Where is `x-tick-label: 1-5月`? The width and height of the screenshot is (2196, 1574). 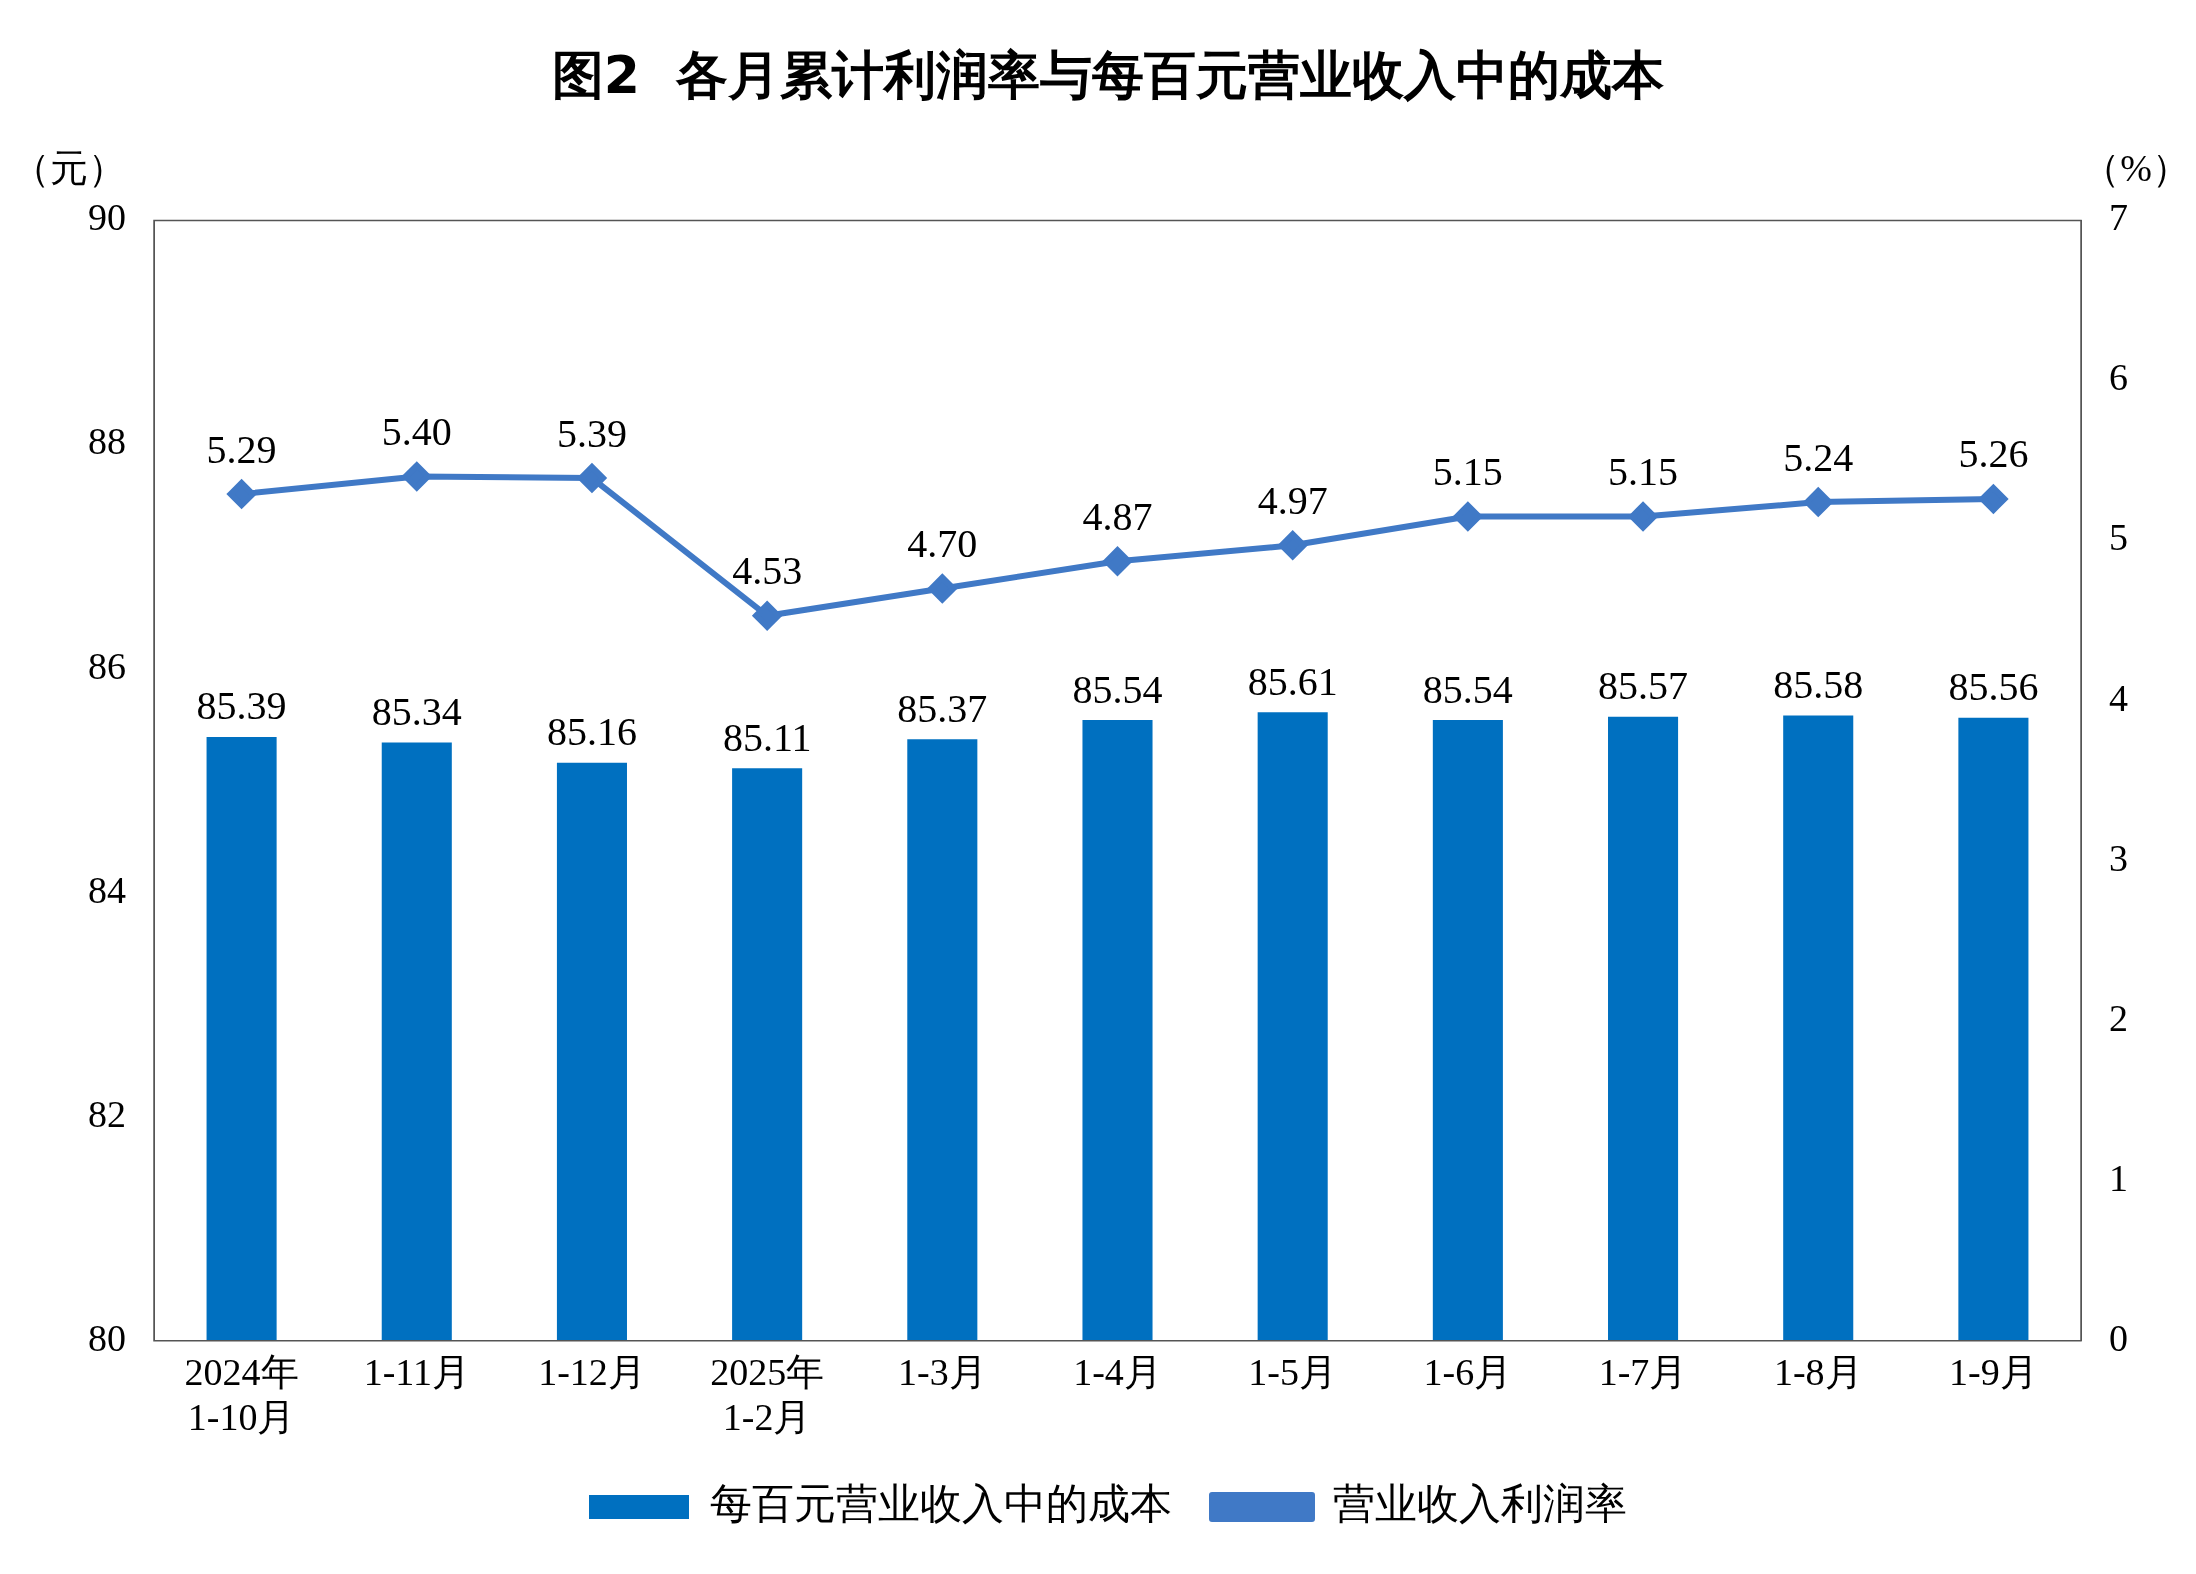
x-tick-label: 1-5月 is located at coordinates (1293, 1371).